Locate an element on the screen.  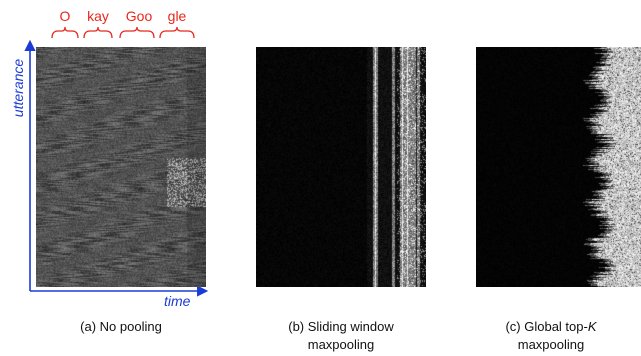
caption-a: (a) No pooling is located at coordinates (121, 327).